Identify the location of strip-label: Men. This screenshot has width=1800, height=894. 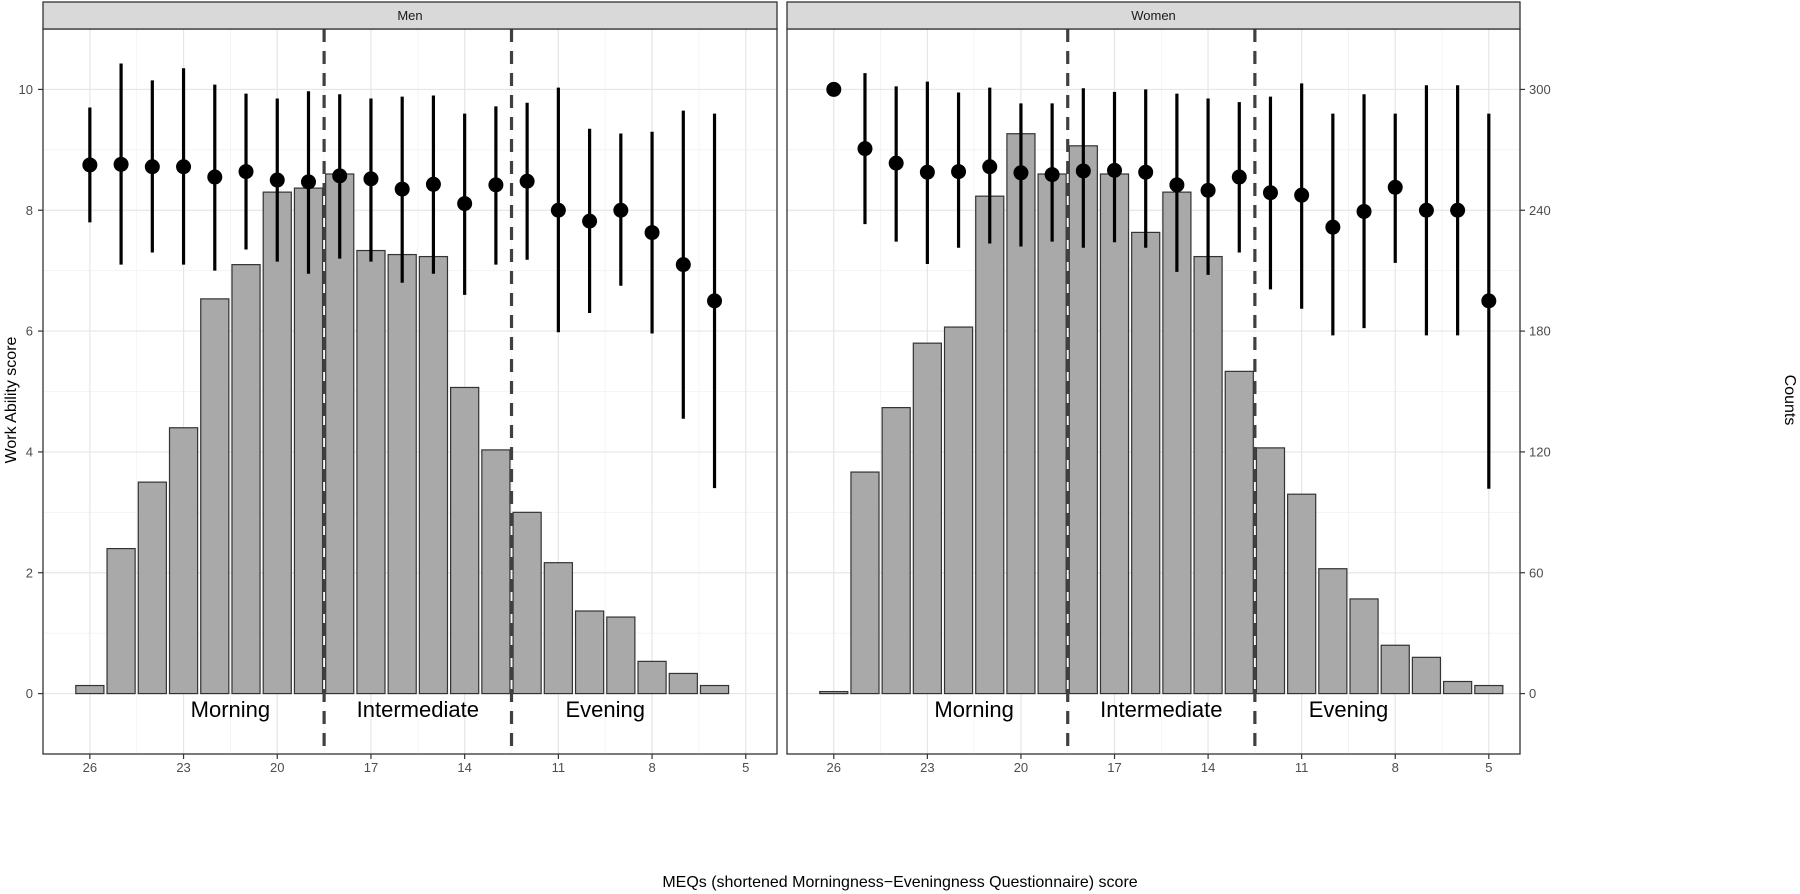
(409, 15).